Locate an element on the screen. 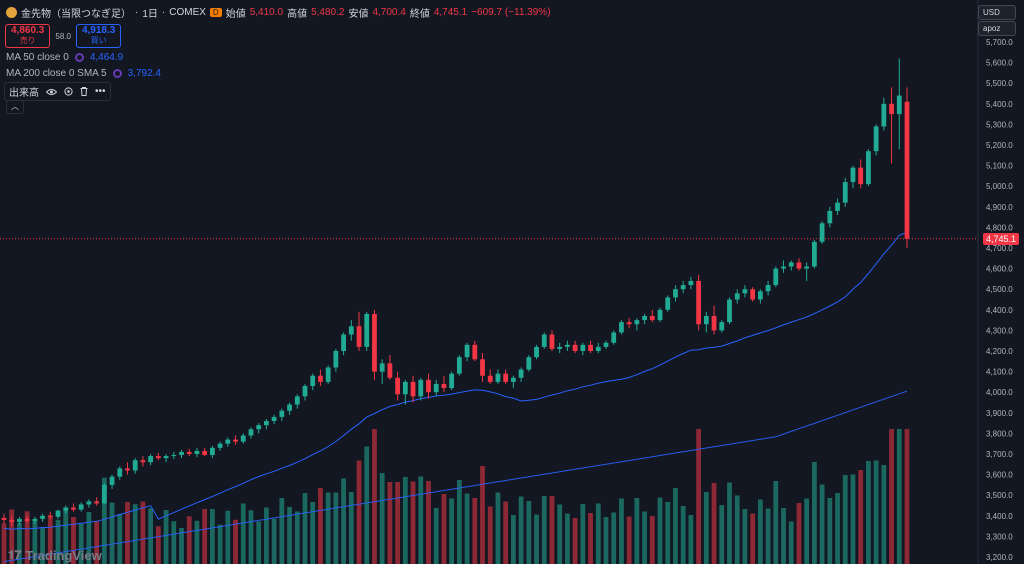 The height and width of the screenshot is (564, 1024). settings-icon is located at coordinates (68, 91).